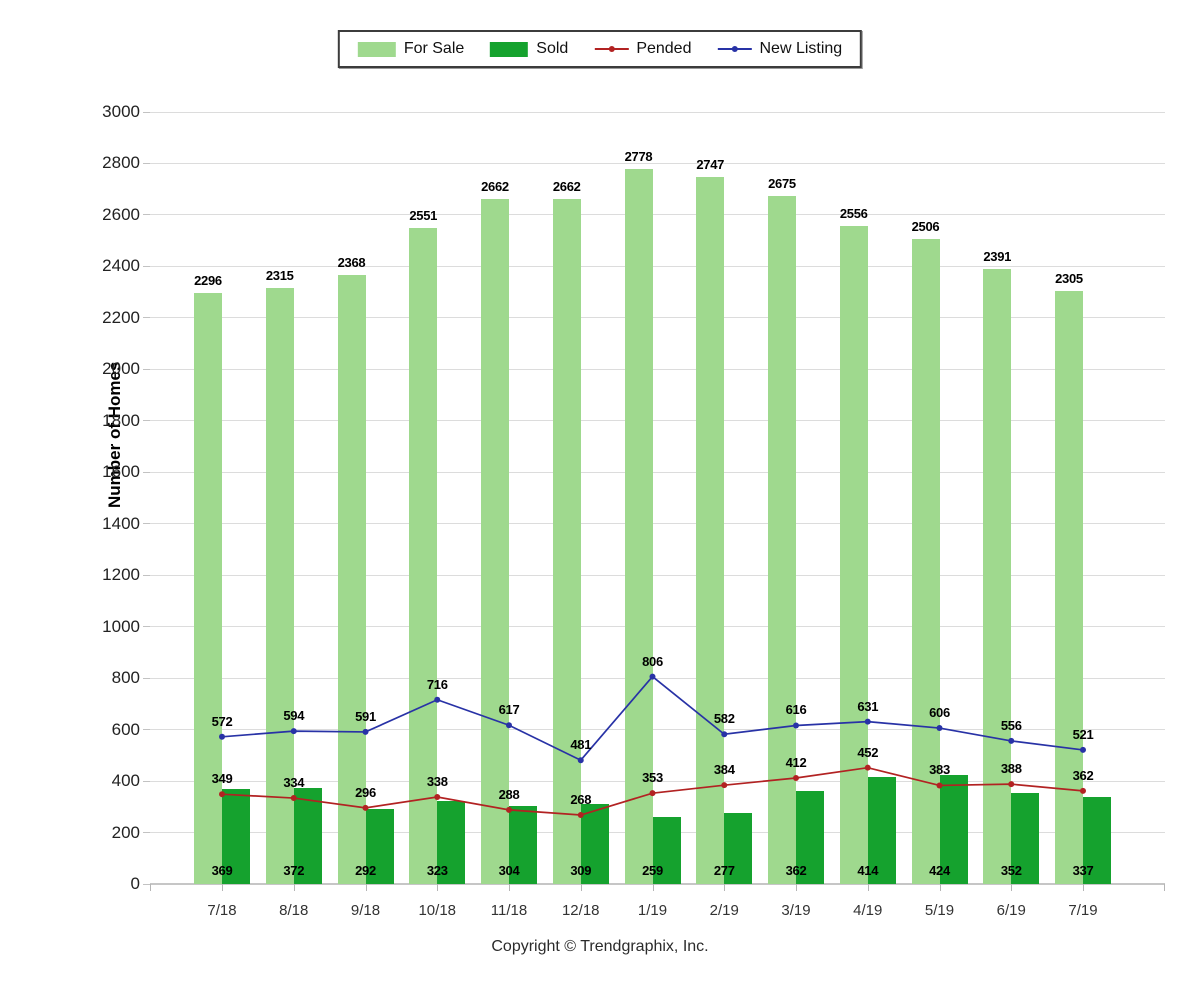  I want to click on y-tick-label: 1600, so click(121, 472).